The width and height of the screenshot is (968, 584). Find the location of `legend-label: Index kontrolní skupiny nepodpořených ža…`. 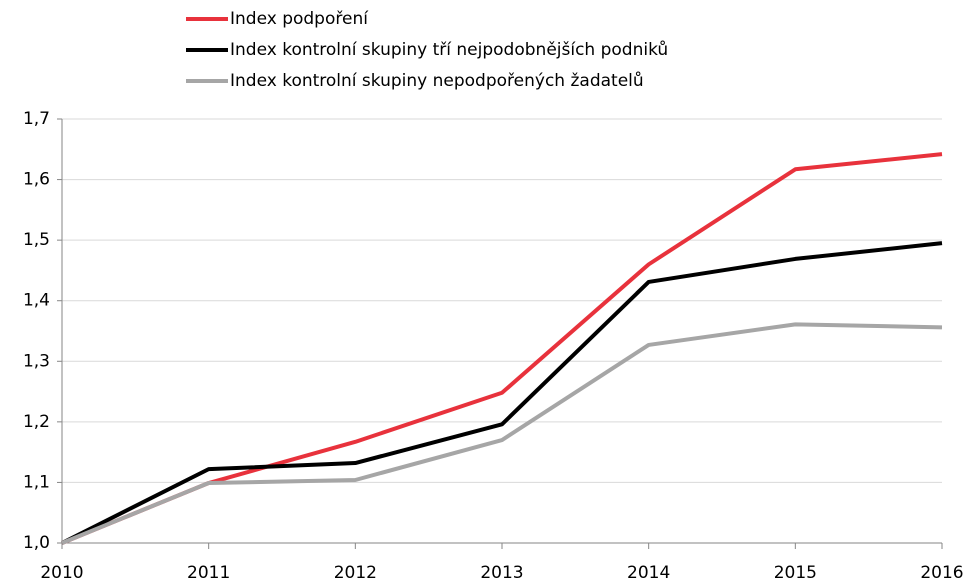

legend-label: Index kontrolní skupiny nepodpořených ža… is located at coordinates (437, 81).